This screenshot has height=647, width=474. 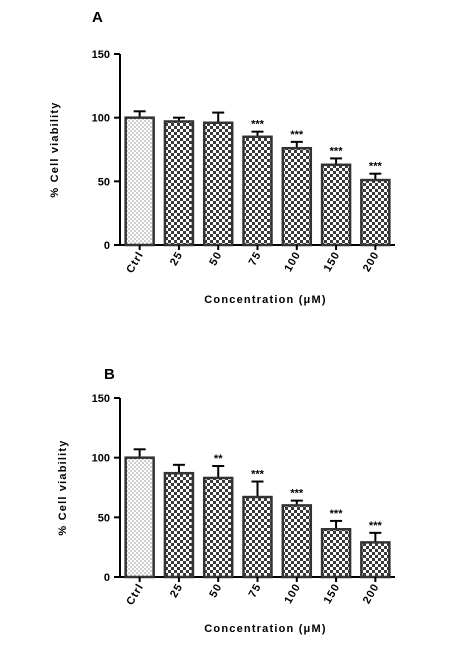 What do you see at coordinates (218, 459) in the screenshot?
I see `significance-label: **` at bounding box center [218, 459].